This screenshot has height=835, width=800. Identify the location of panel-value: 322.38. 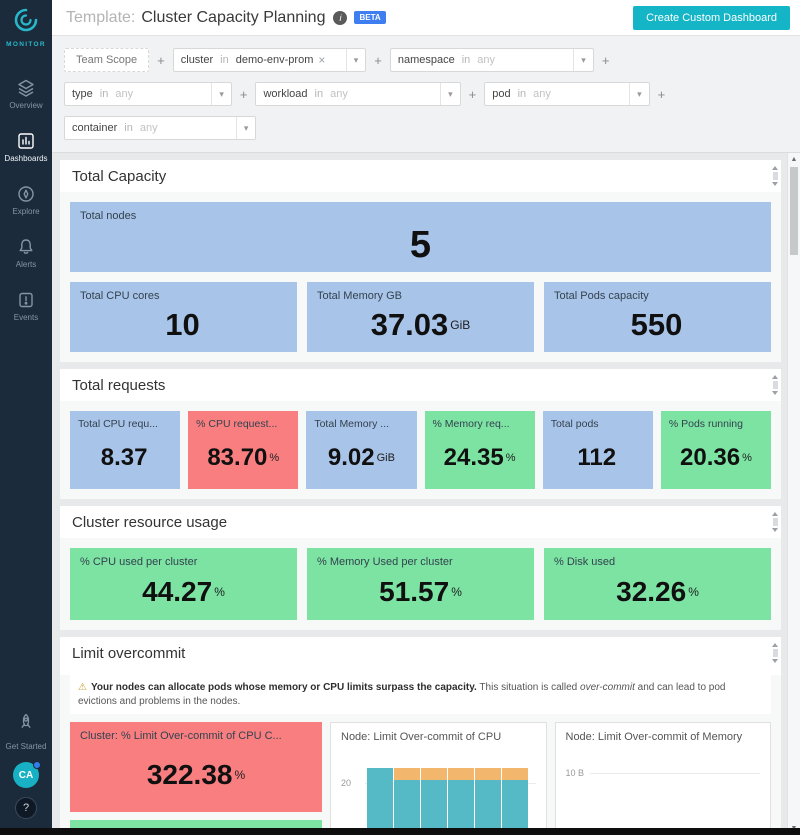
(189, 774).